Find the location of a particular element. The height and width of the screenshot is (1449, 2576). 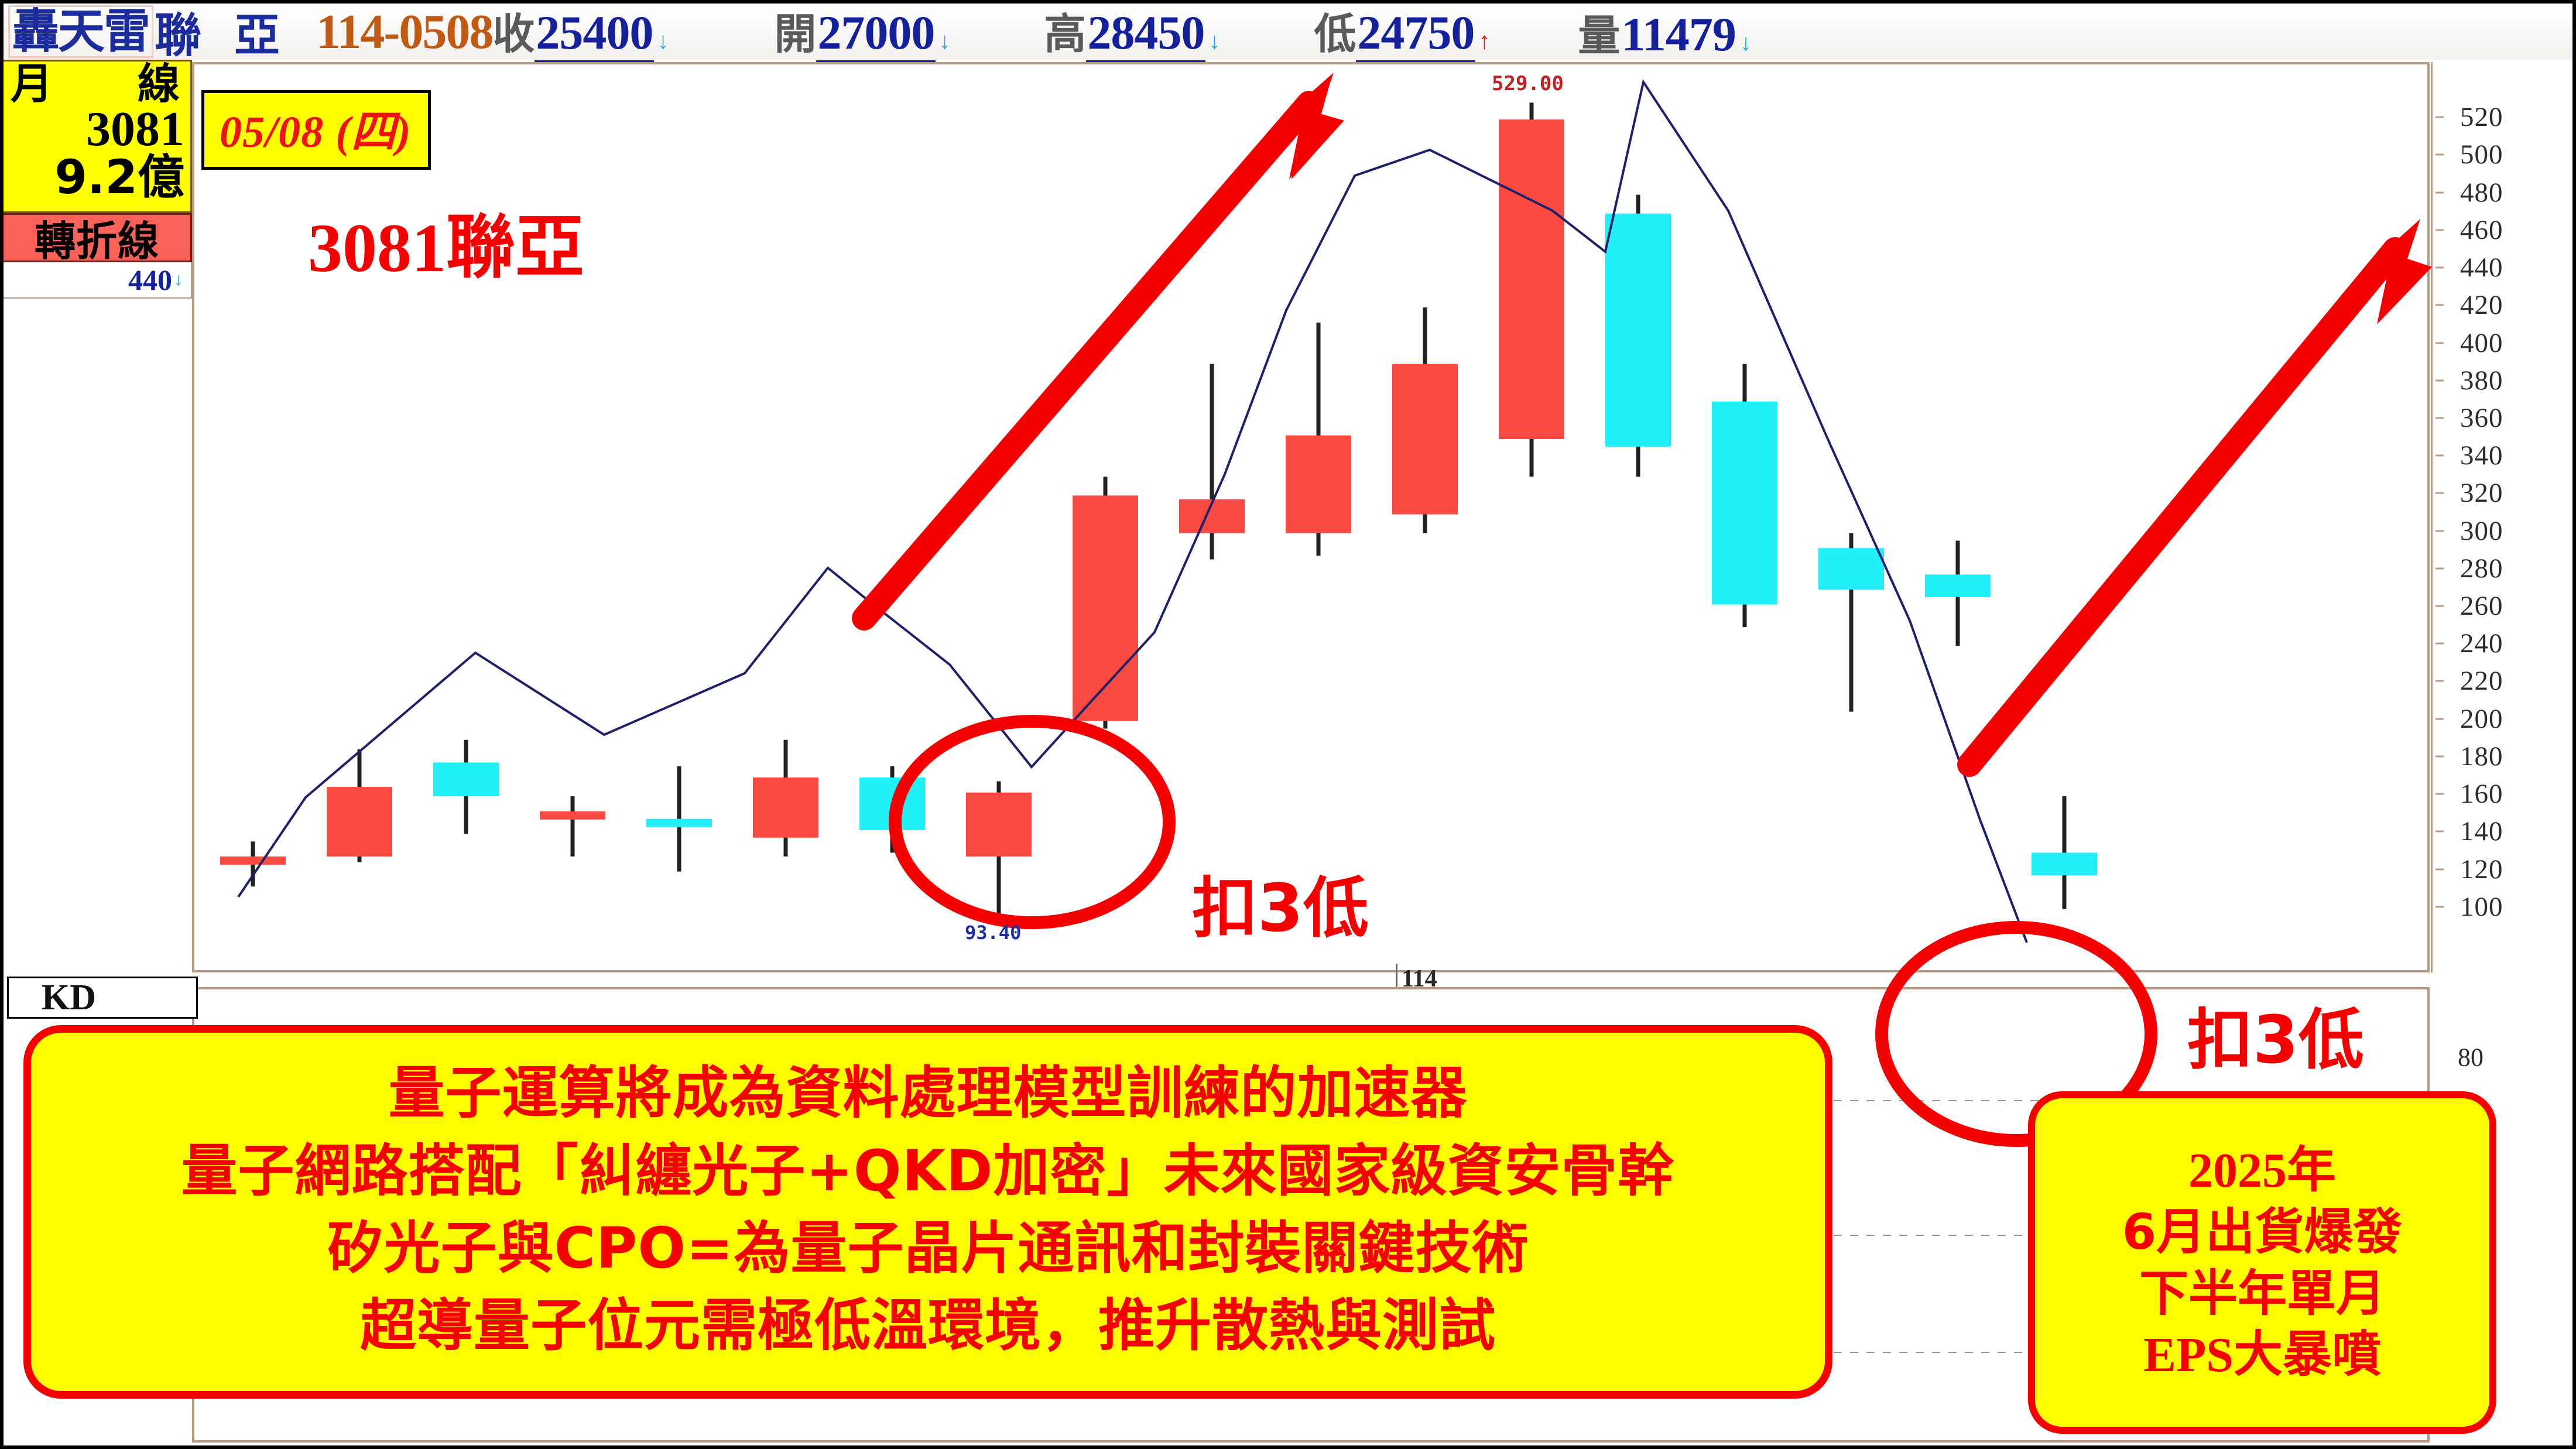

ticker-field-high: 高 28450 ↓ is located at coordinates (1132, 32).